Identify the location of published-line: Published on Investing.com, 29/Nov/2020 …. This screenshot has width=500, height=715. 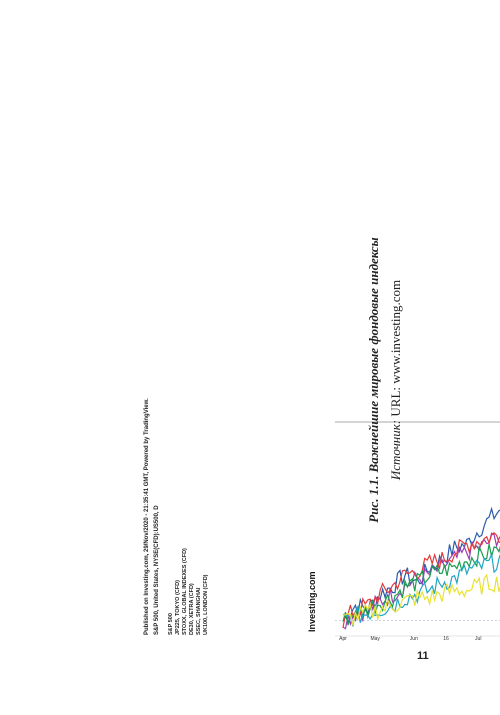
(147, 516).